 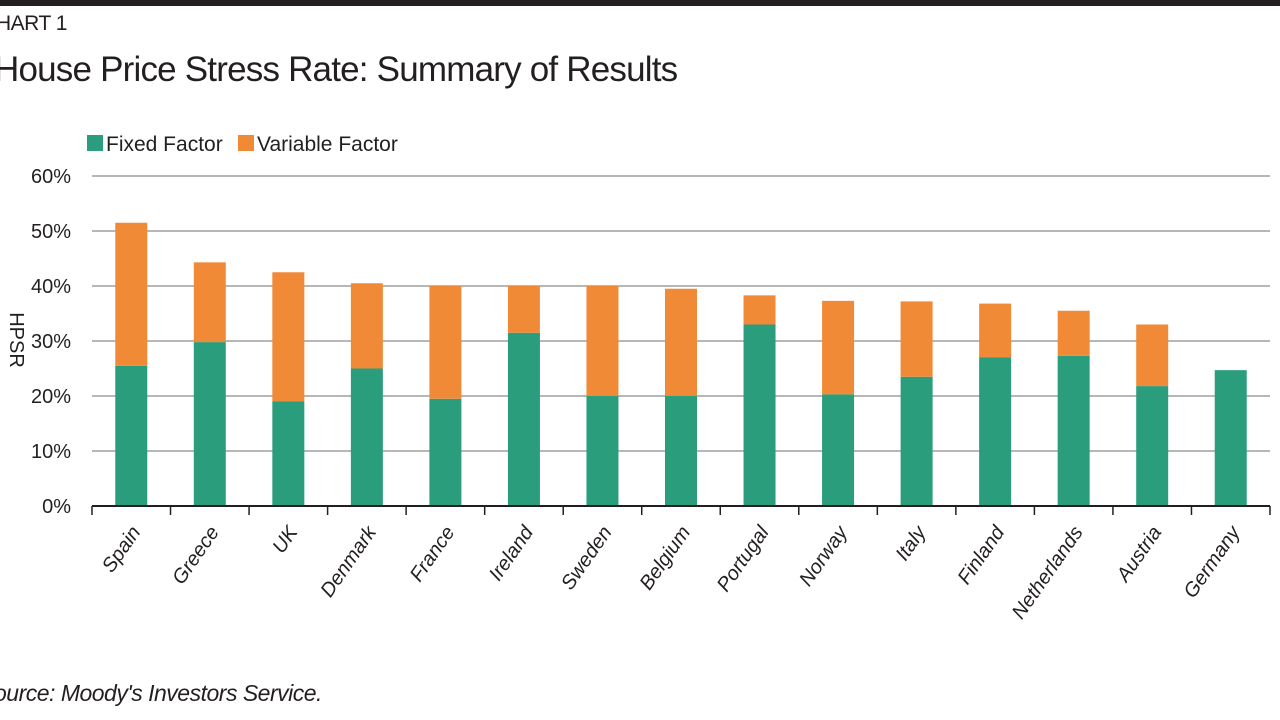 I want to click on bar-variable-uk, so click(x=288, y=337).